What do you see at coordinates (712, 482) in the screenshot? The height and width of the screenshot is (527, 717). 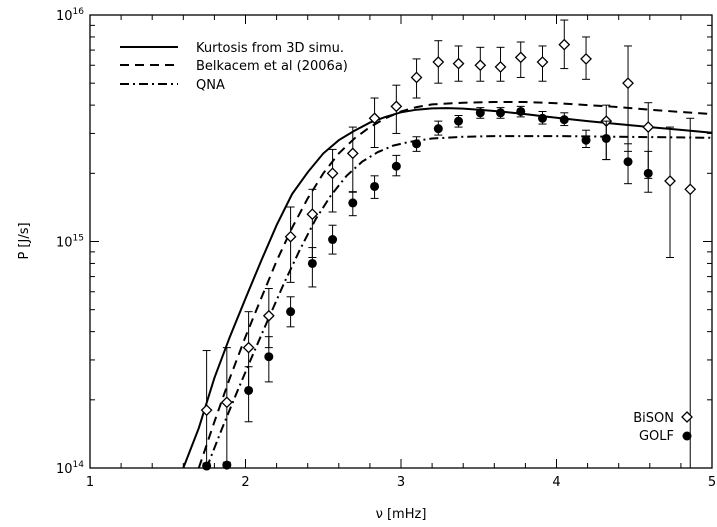 I see `x-tick-label: 5` at bounding box center [712, 482].